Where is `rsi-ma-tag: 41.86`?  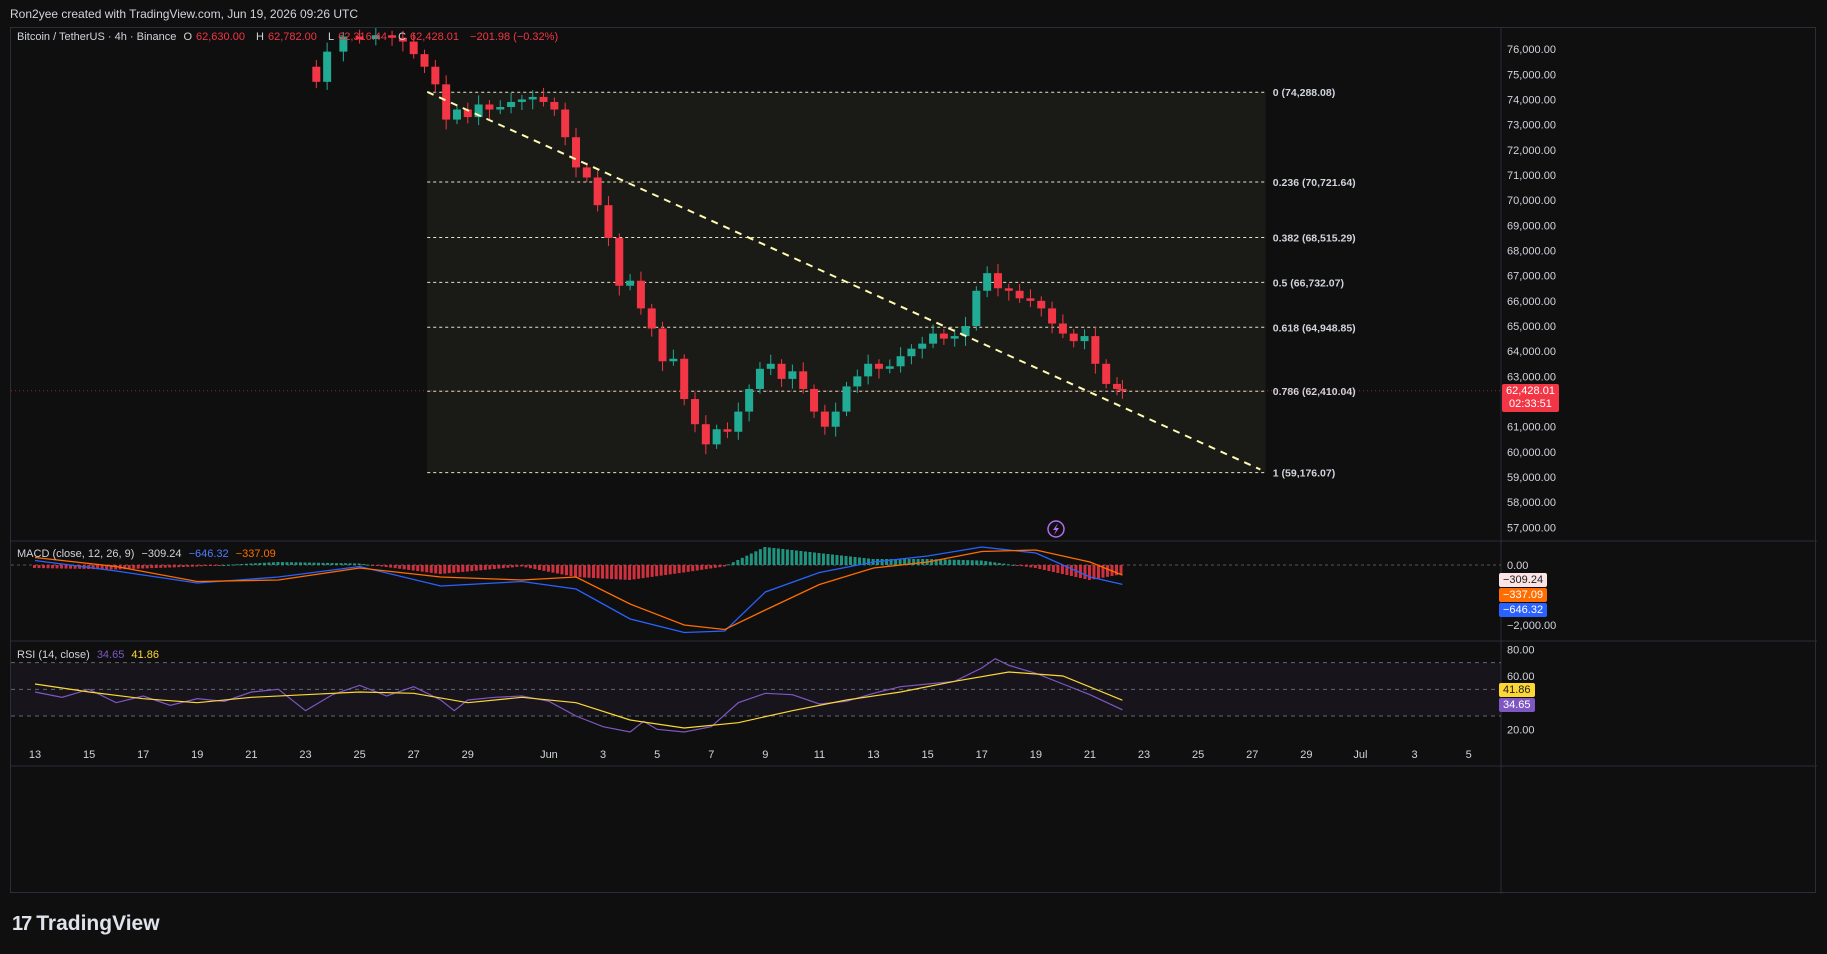 rsi-ma-tag: 41.86 is located at coordinates (1517, 690).